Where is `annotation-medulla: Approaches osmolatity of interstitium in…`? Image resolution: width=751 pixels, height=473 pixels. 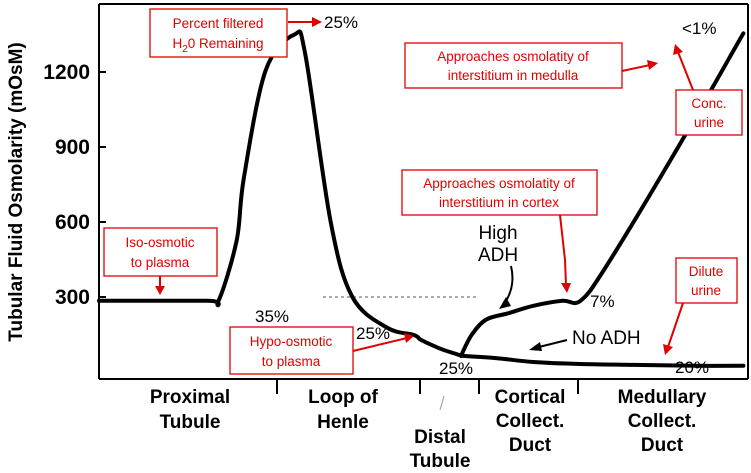
annotation-medulla: Approaches osmolatity of interstitium in… is located at coordinates (531, 65).